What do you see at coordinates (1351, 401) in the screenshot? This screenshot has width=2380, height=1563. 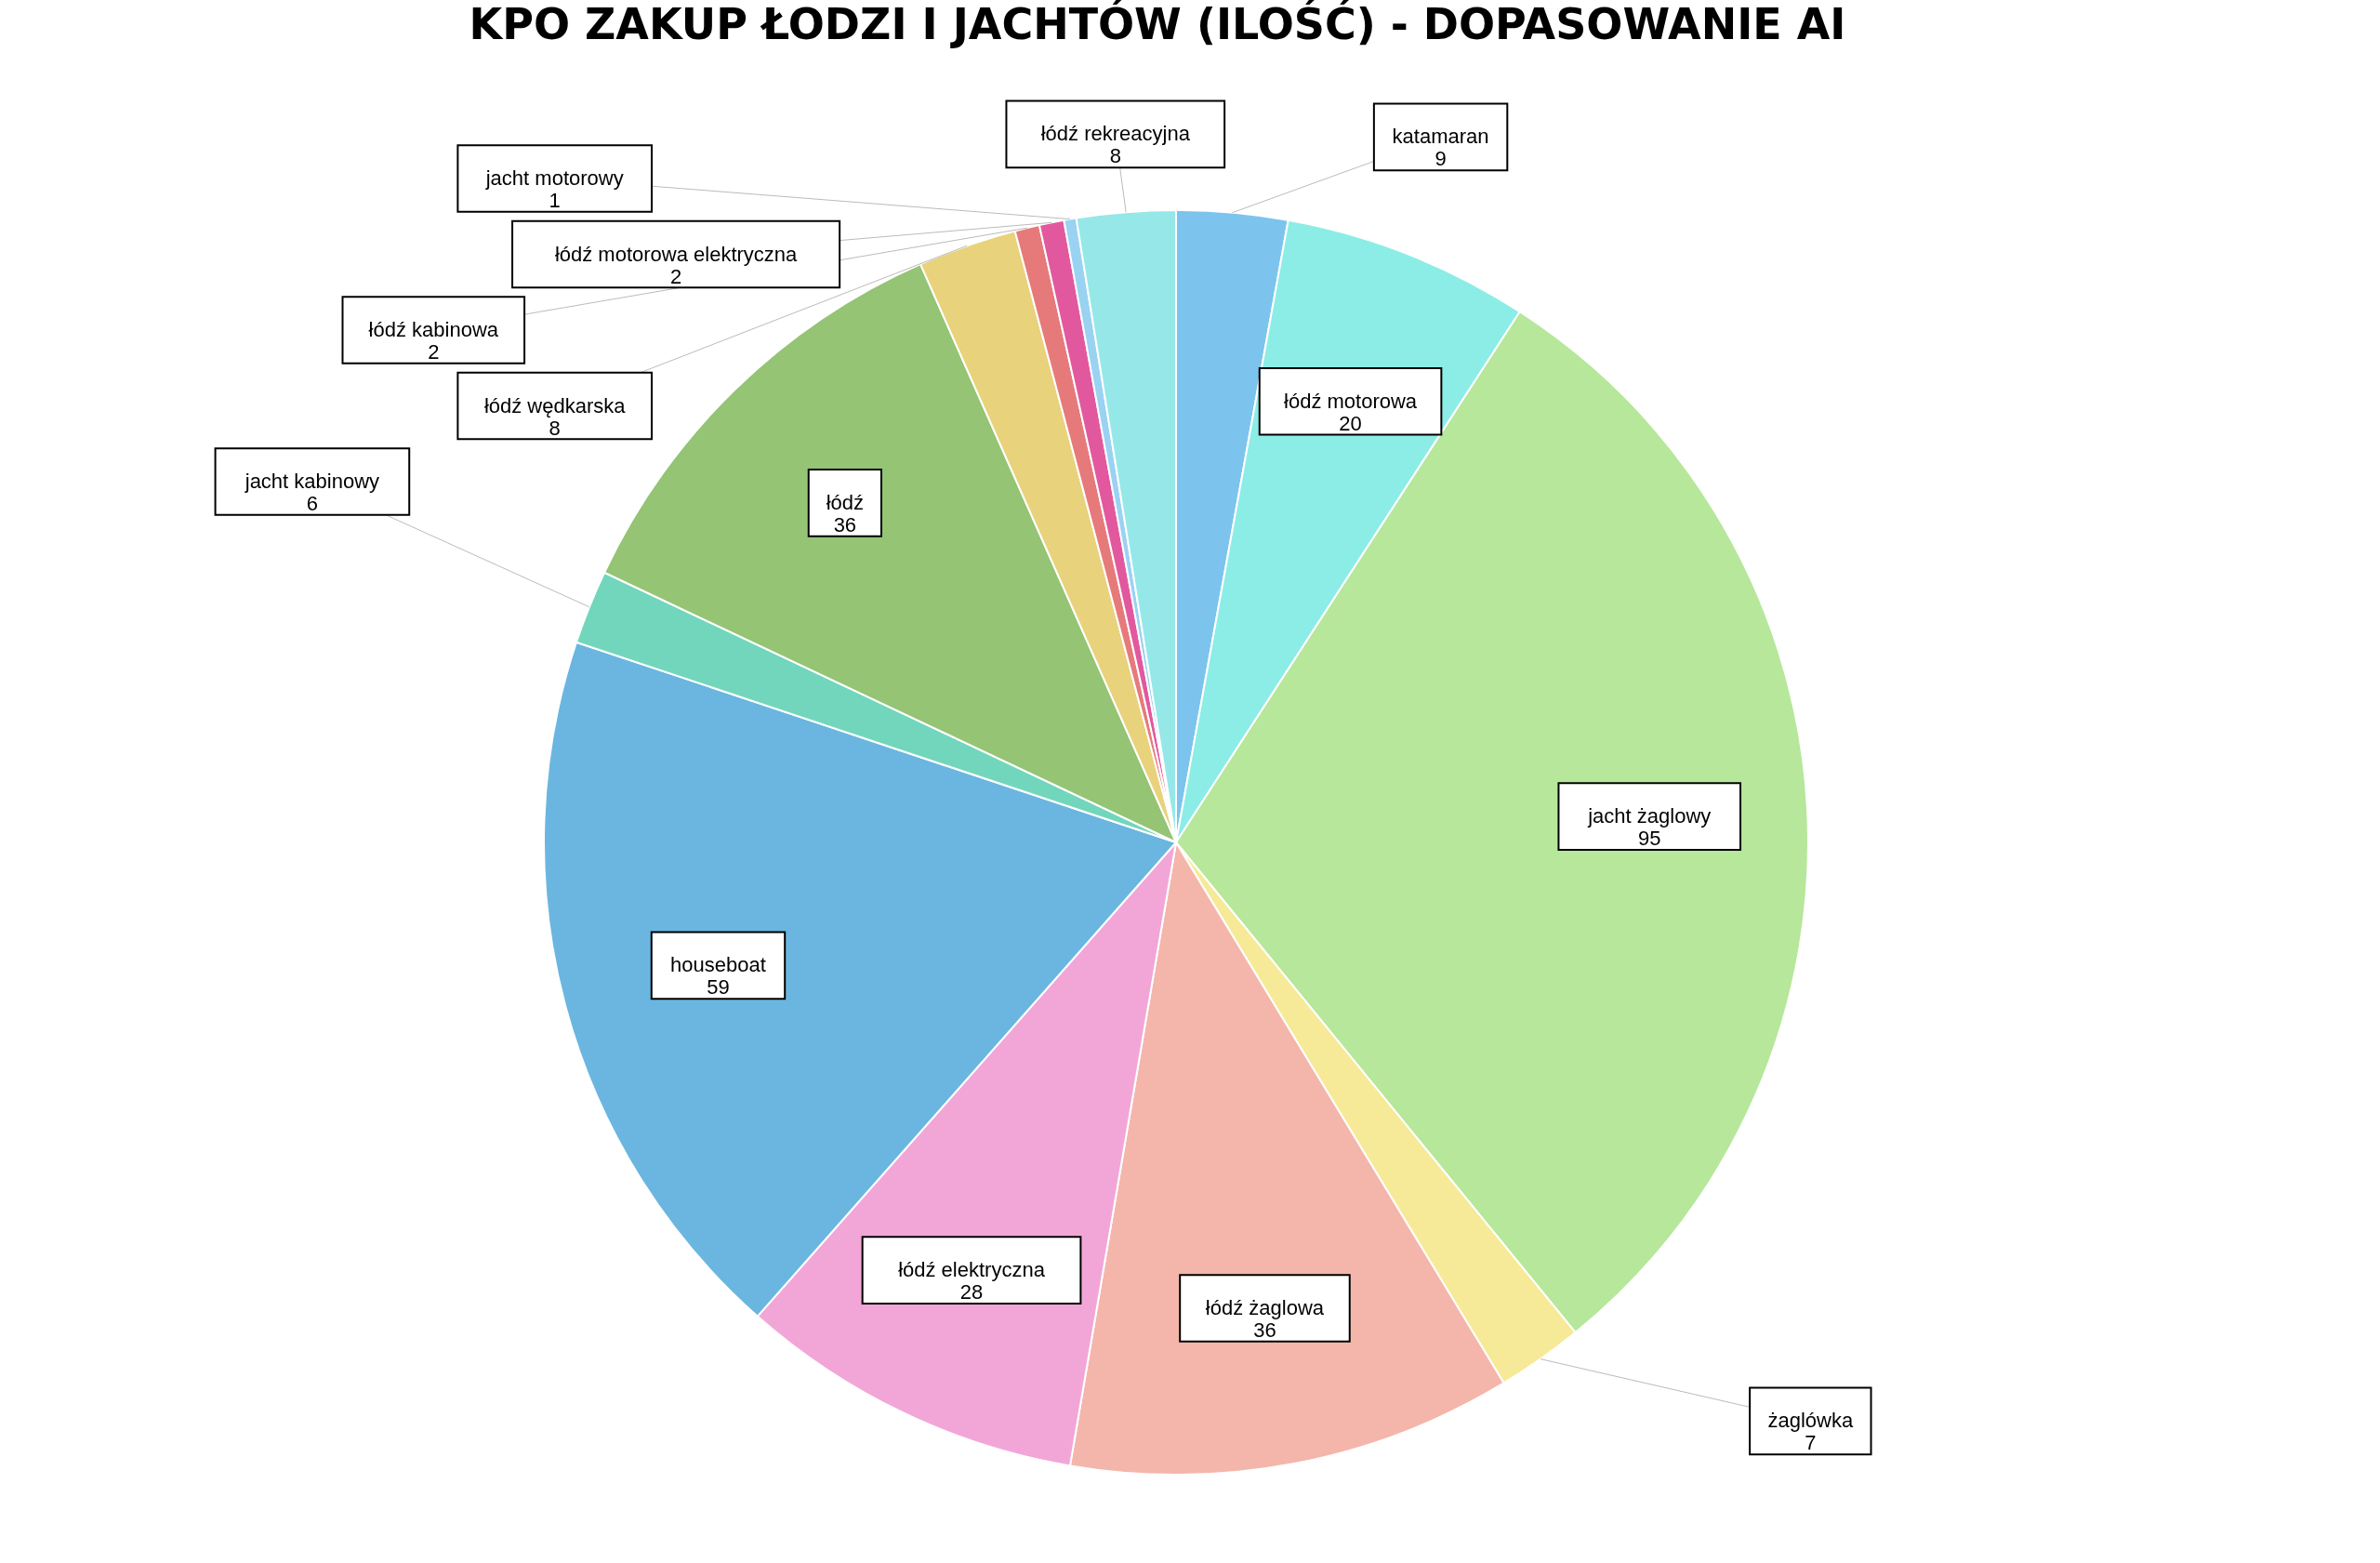 I see `slice-label: łódź motorowa` at bounding box center [1351, 401].